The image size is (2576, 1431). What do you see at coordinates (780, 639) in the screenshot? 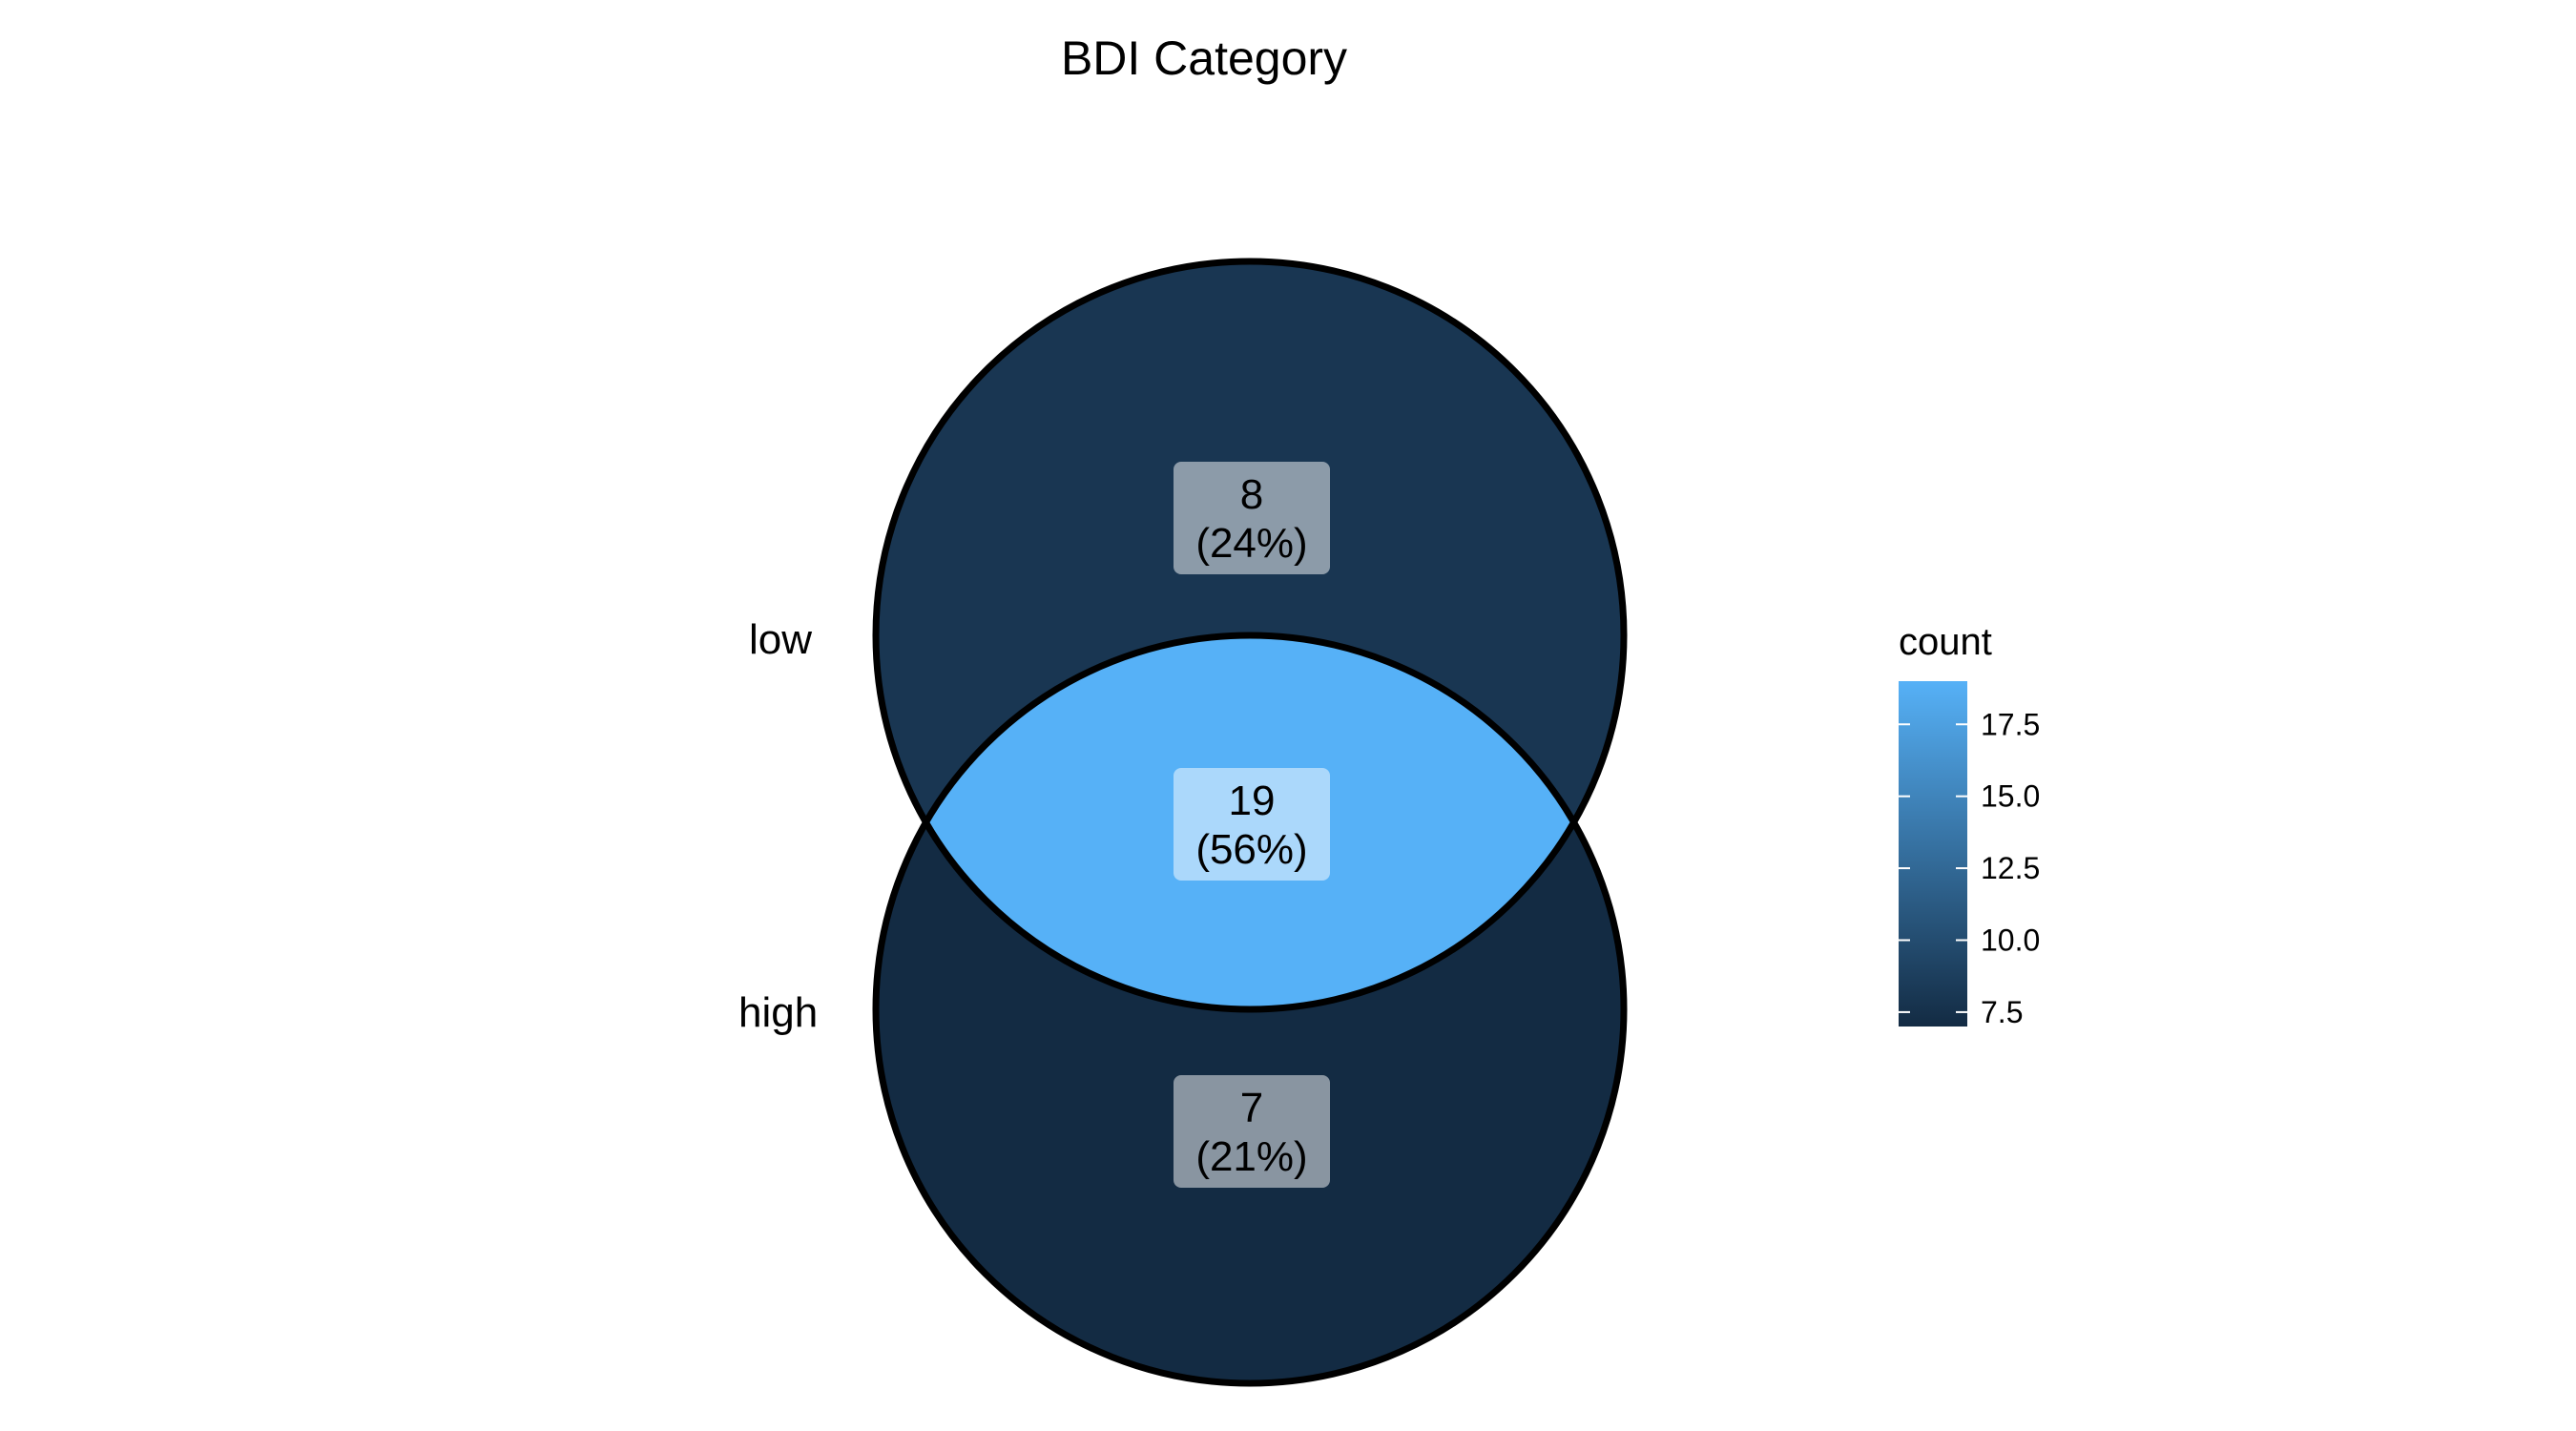
I see `set-label-low: low` at bounding box center [780, 639].